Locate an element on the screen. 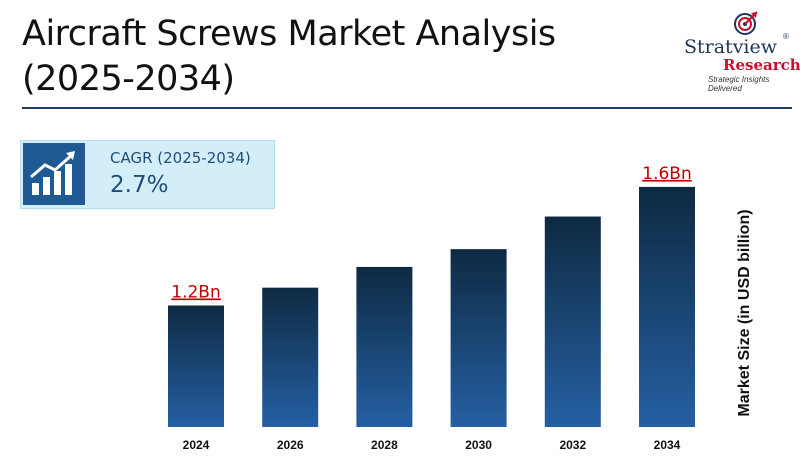 The width and height of the screenshot is (800, 462). logo-name: Stratview is located at coordinates (731, 47).